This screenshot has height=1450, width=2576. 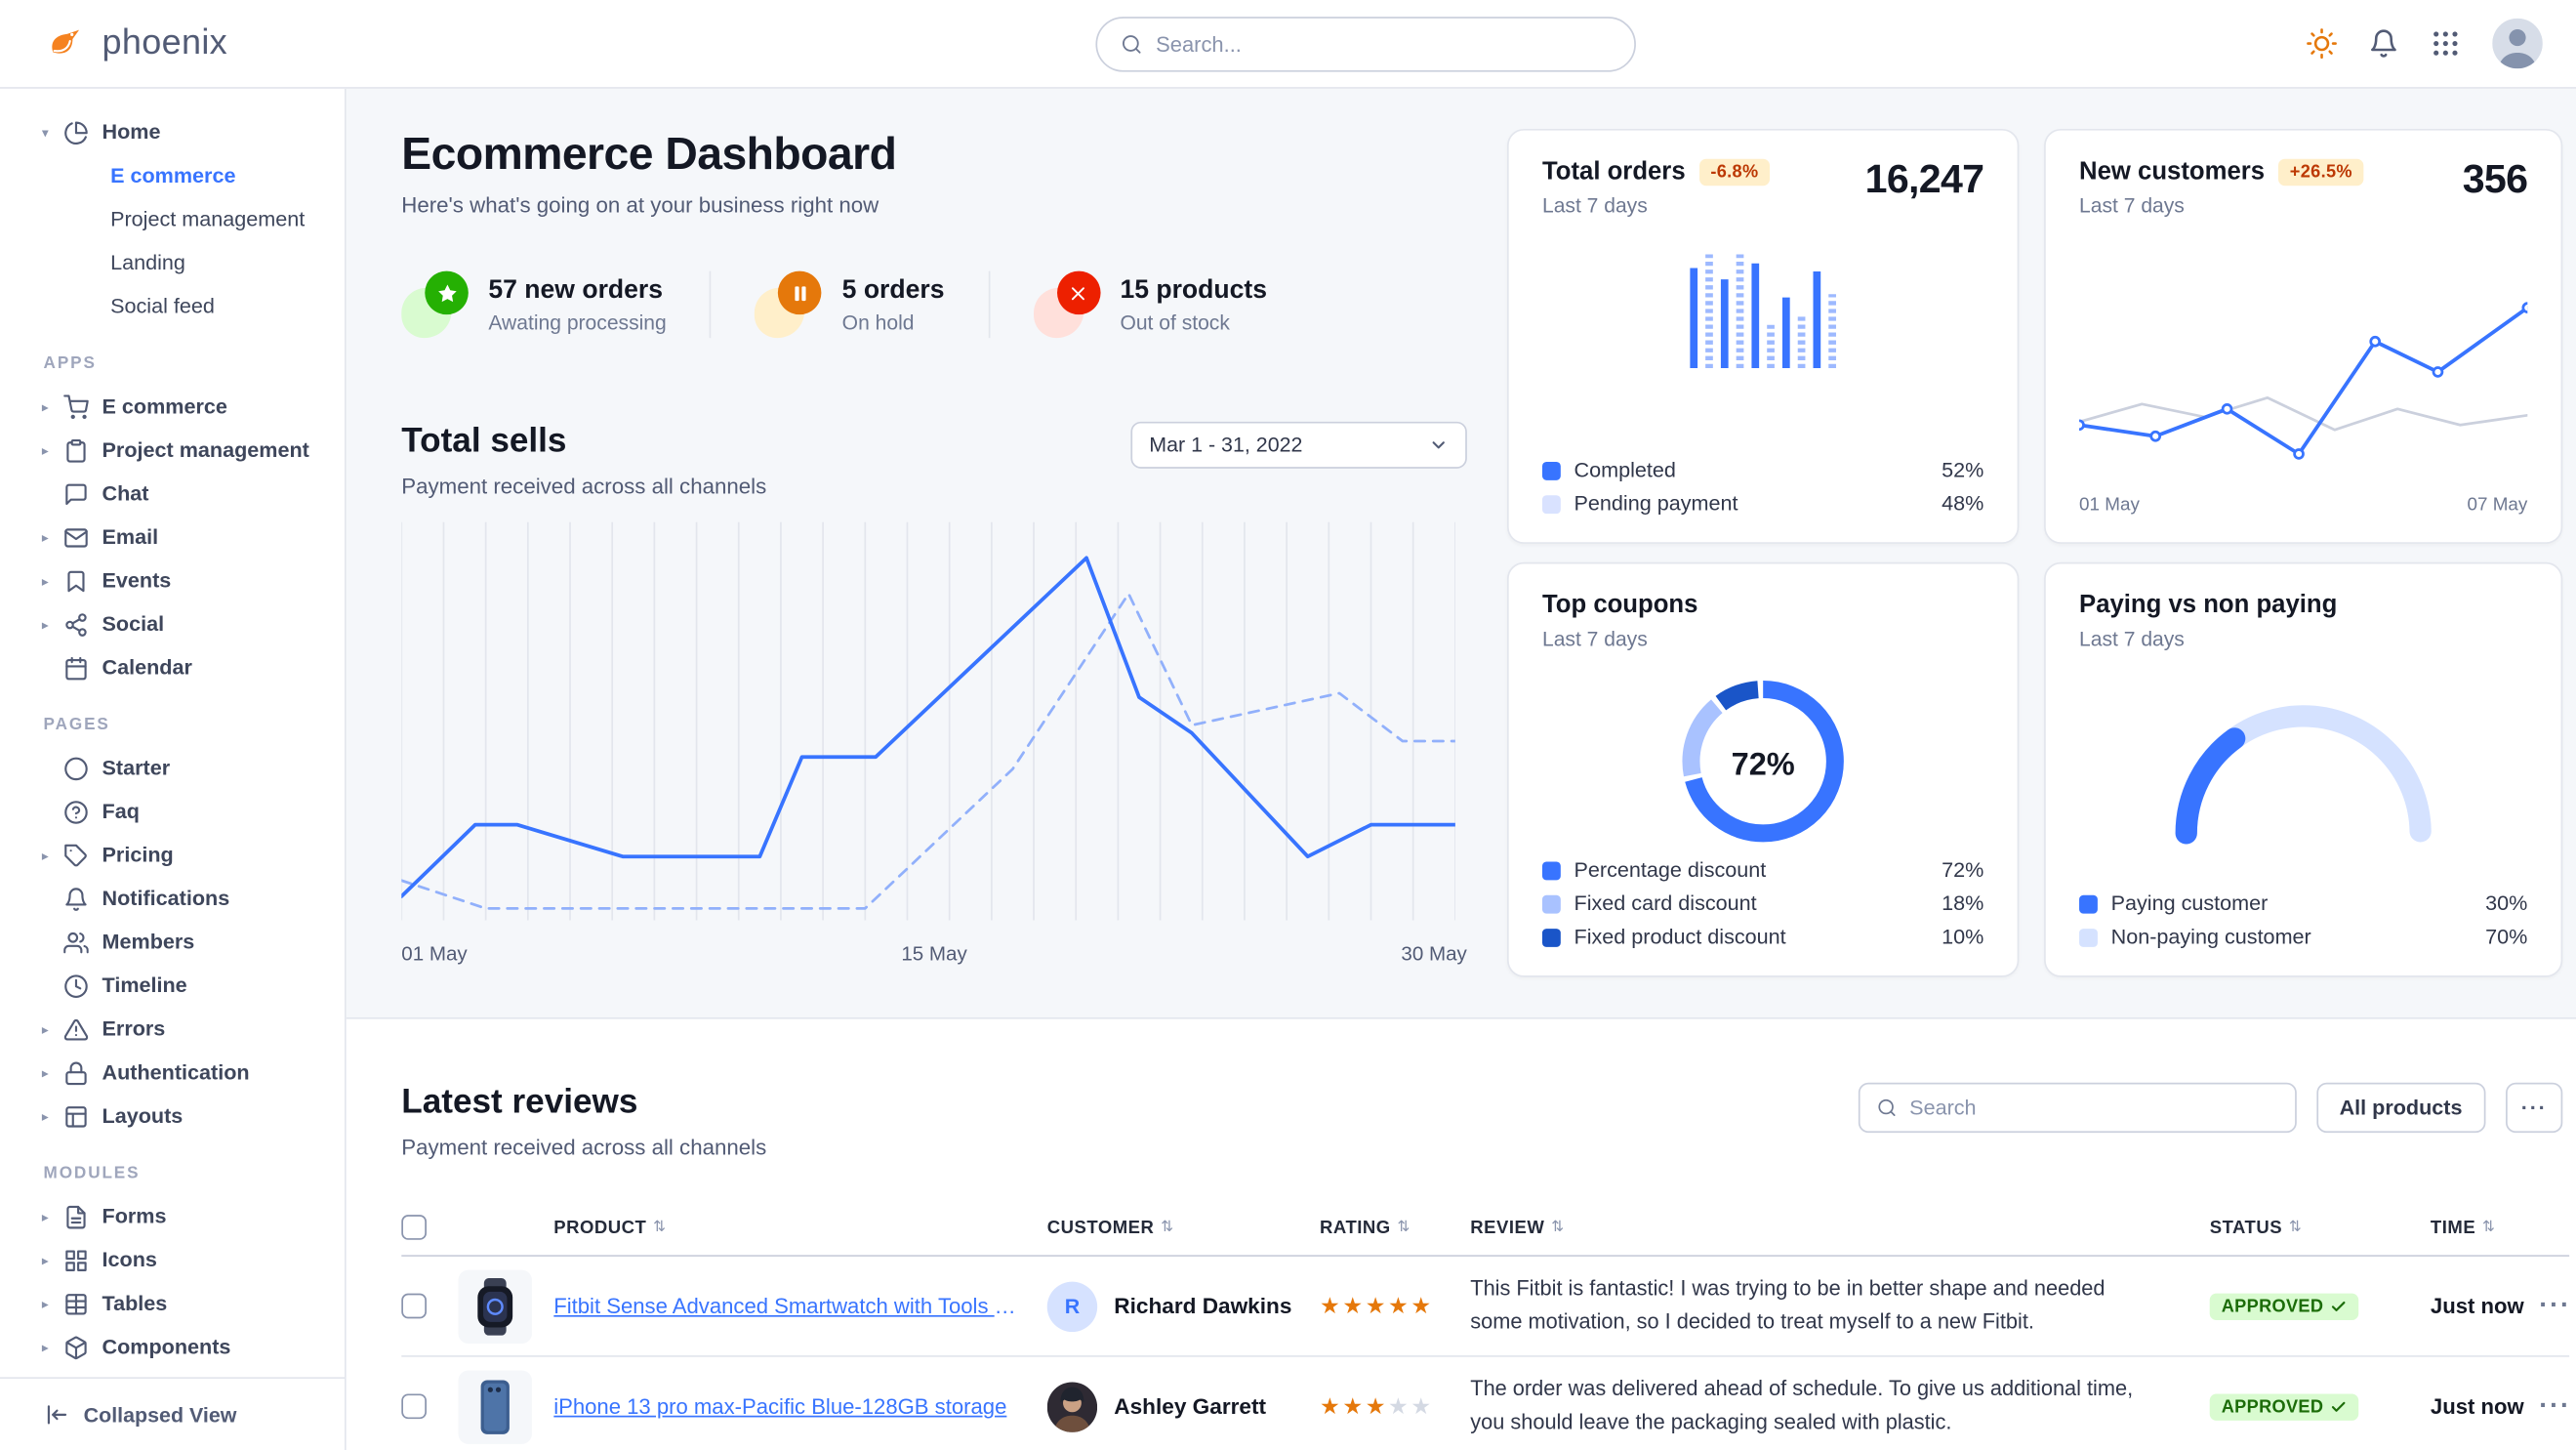 What do you see at coordinates (434, 953) in the screenshot?
I see `x-axis-label: 01 May` at bounding box center [434, 953].